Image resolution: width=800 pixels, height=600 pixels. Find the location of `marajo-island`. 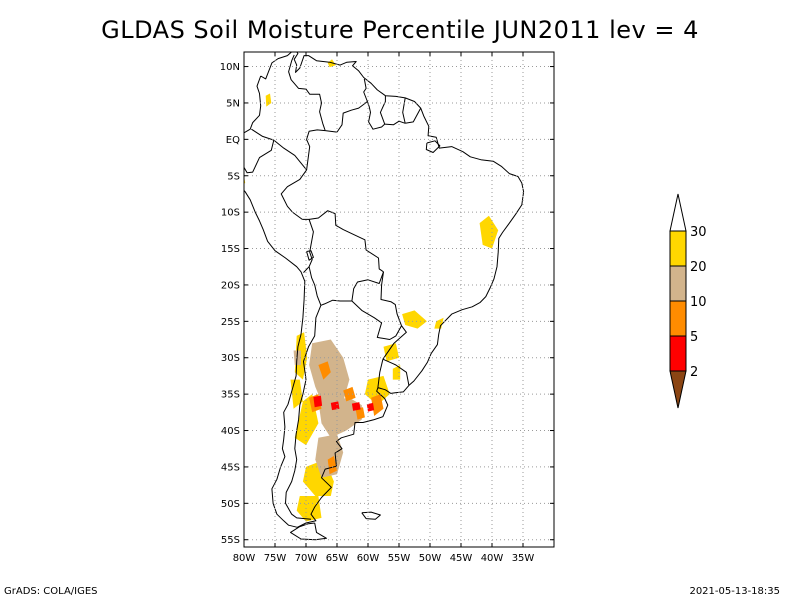

marajo-island is located at coordinates (433, 146).